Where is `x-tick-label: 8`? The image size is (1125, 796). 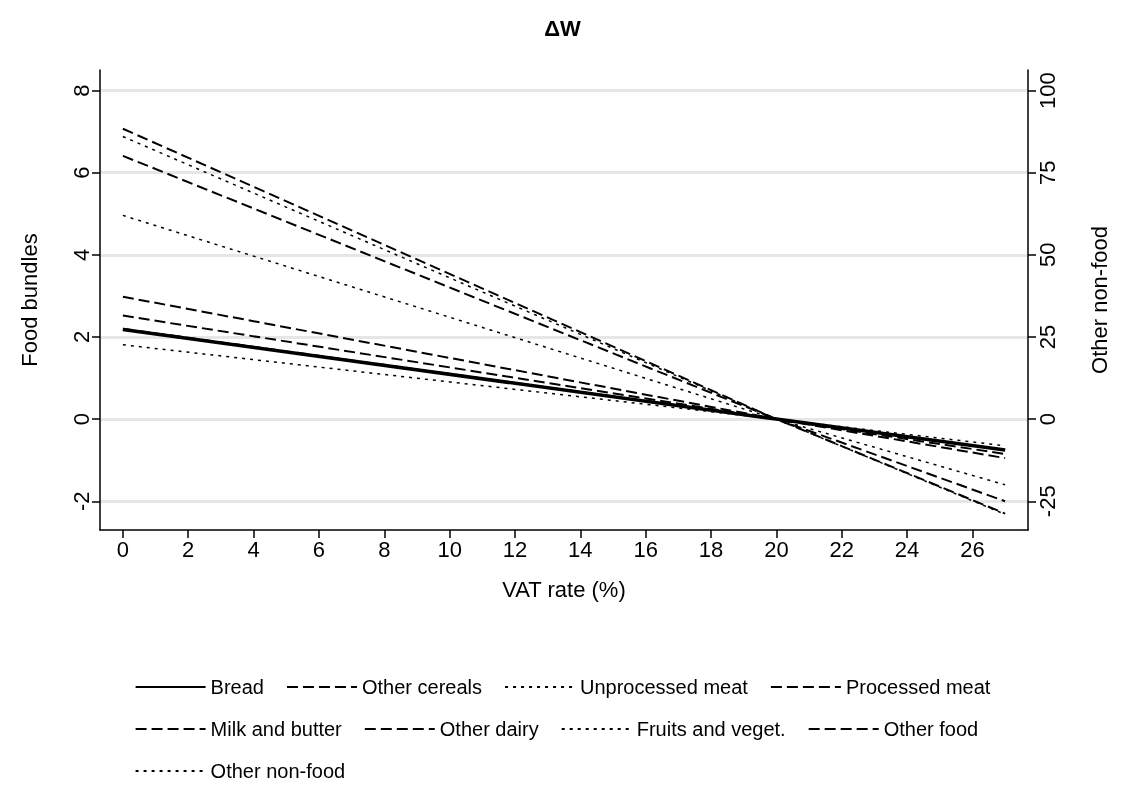
x-tick-label: 8 is located at coordinates (384, 549).